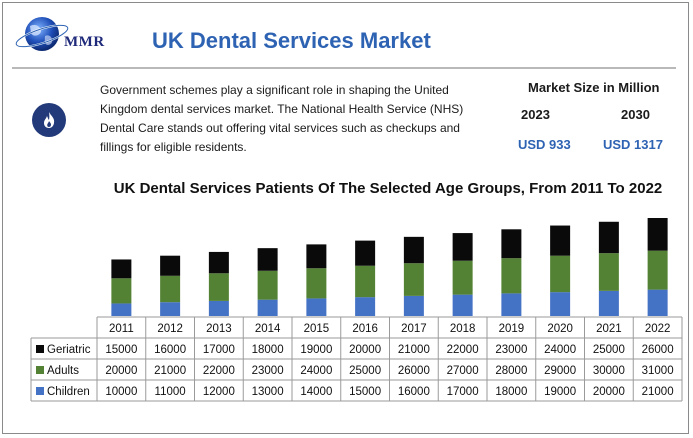  What do you see at coordinates (170, 350) in the screenshot?
I see `data-label-geriatric-2012: 16000` at bounding box center [170, 350].